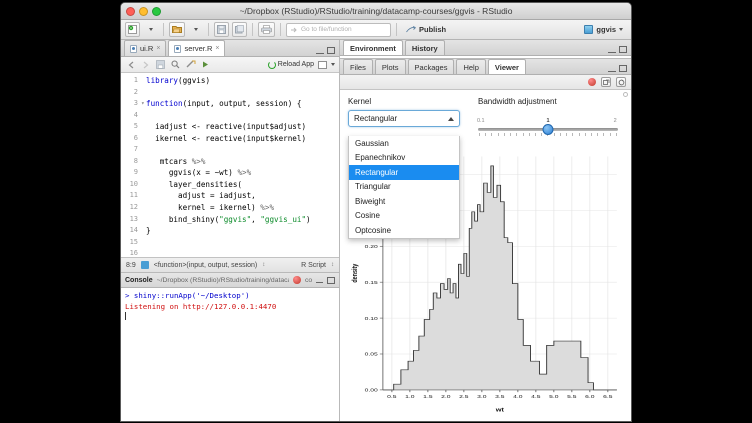  Describe the element at coordinates (482, 397) in the screenshot. I see `x-tick-label: 3.0` at that location.